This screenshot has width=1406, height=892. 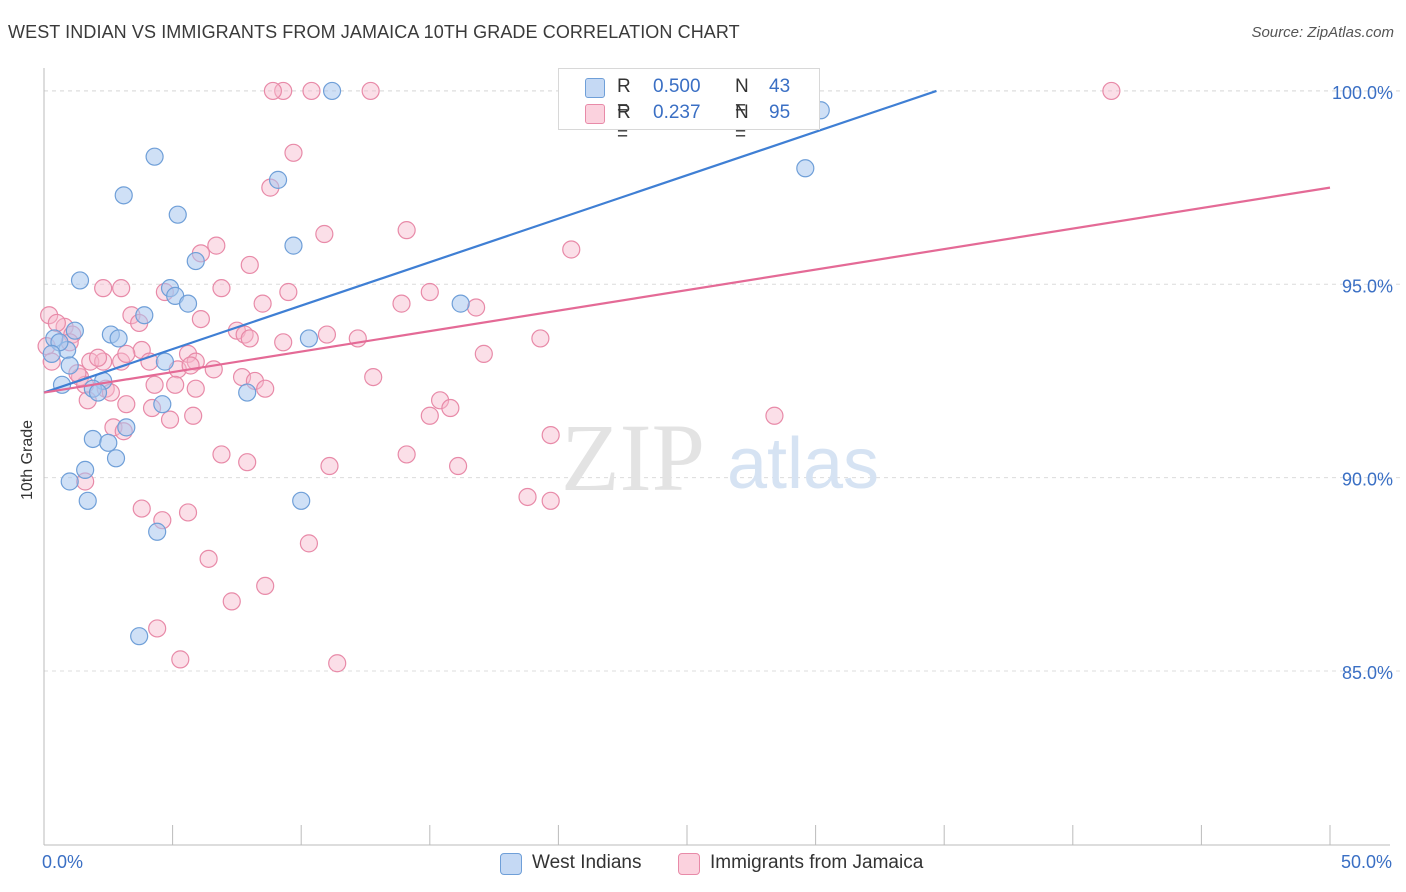 What do you see at coordinates (1322, 32) in the screenshot?
I see `source-label: Source: ZipAtlas.com` at bounding box center [1322, 32].